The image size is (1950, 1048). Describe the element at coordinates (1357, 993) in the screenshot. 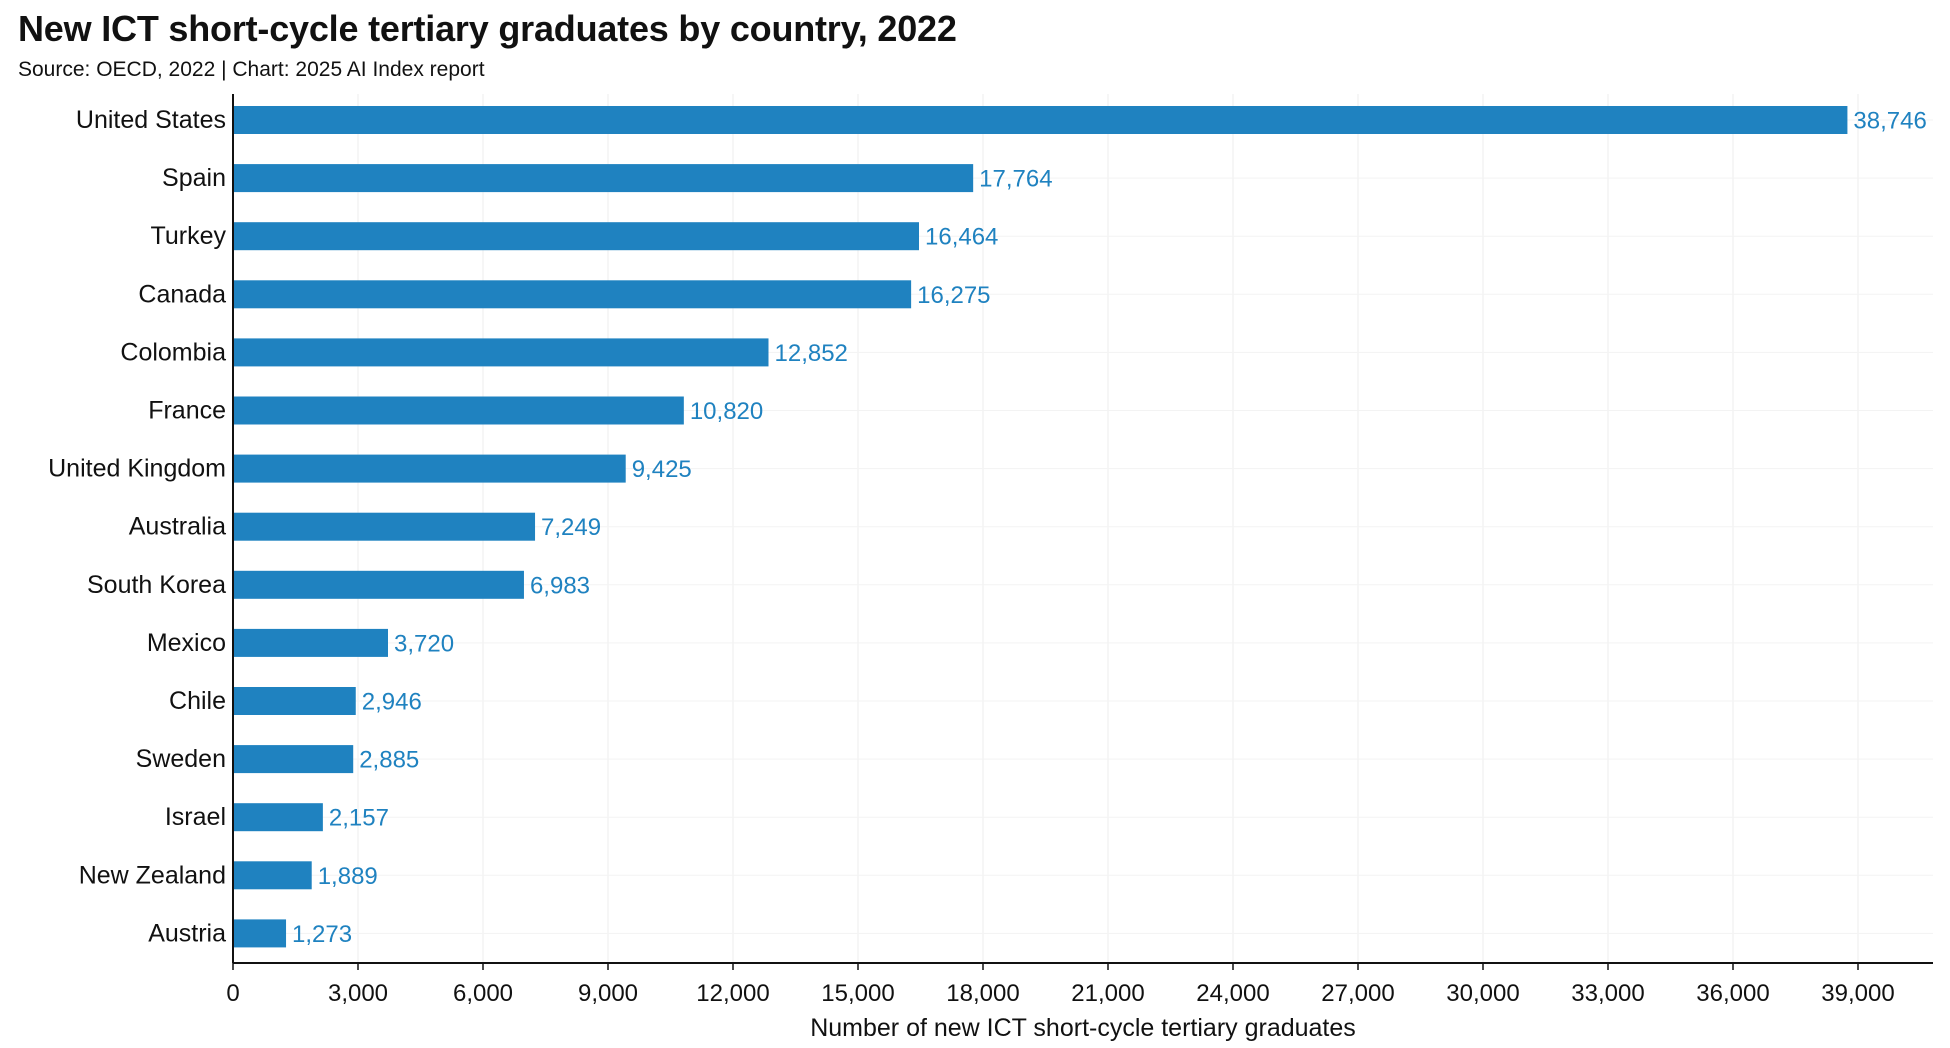

I see `x-tick-label: 27,000` at that location.